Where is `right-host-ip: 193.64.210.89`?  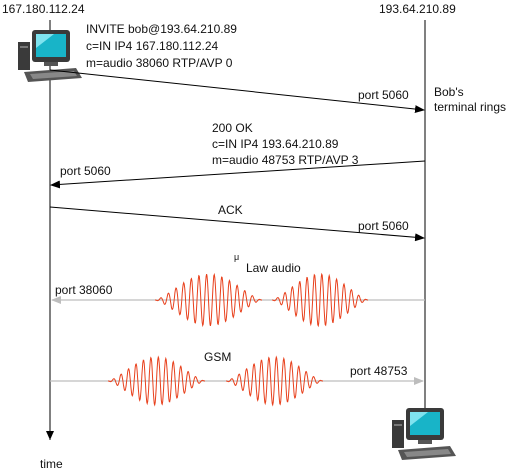 right-host-ip: 193.64.210.89 is located at coordinates (417, 9).